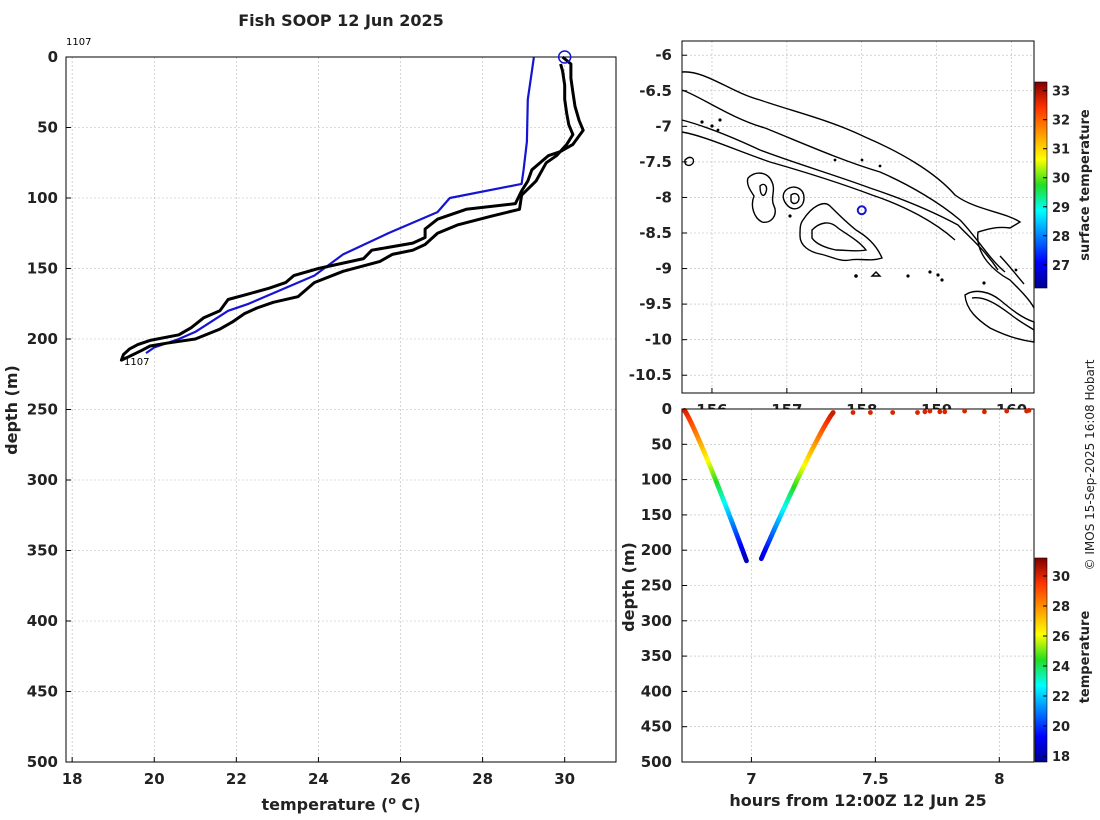  What do you see at coordinates (1061, 208) in the screenshot?
I see `colorbar-tick-label: 29` at bounding box center [1061, 208].